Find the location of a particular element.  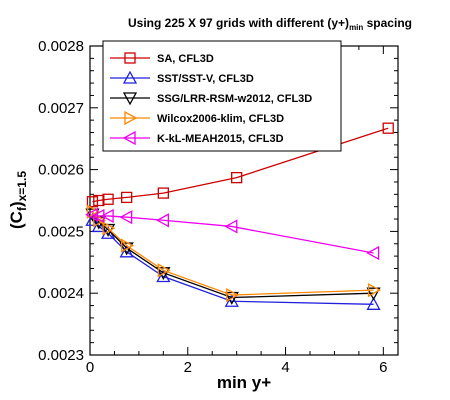

y-tick-labels: 0.0023 0.0024 0.0025 0.0026 0.0027 0.0028 is located at coordinates (61, 201).